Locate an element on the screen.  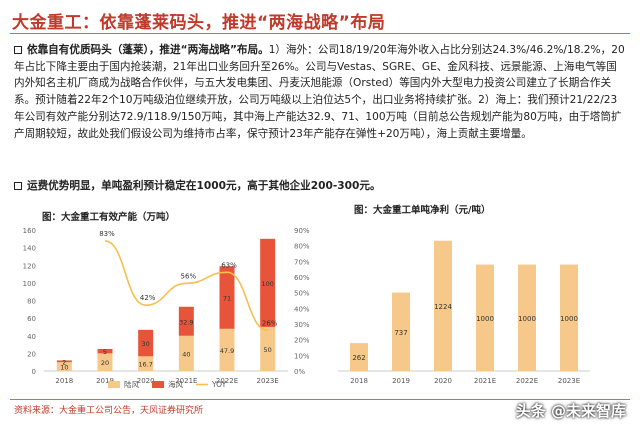
footer-divider is located at coordinates (320, 399).